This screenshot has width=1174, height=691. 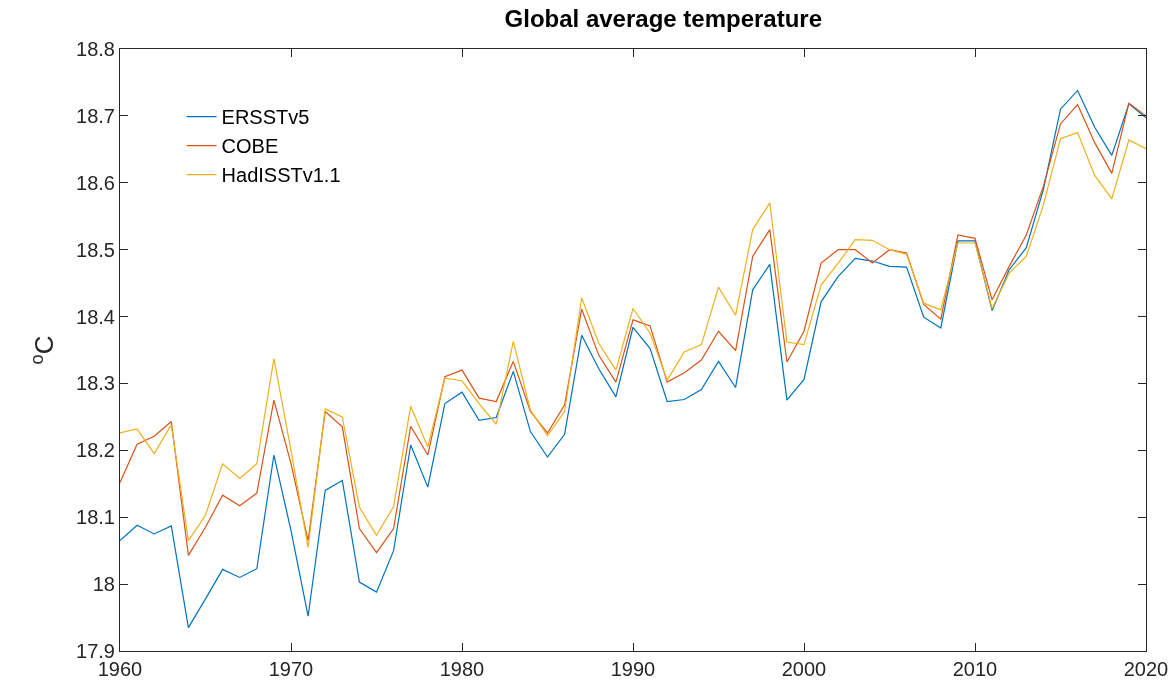 What do you see at coordinates (103, 584) in the screenshot?
I see `y-tick-label: 18` at bounding box center [103, 584].